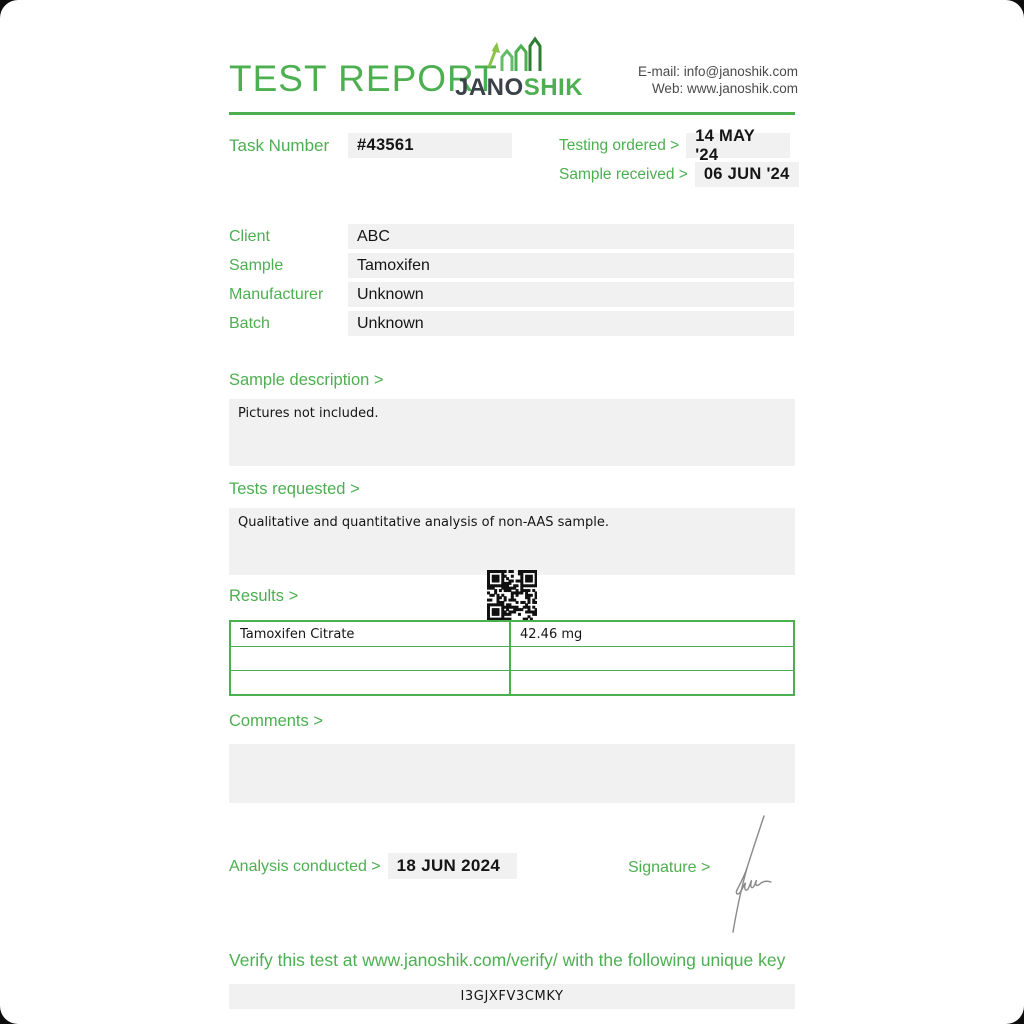 The image size is (1024, 1024). What do you see at coordinates (571, 265) in the screenshot?
I see `sample-field: Tamoxifen` at bounding box center [571, 265].